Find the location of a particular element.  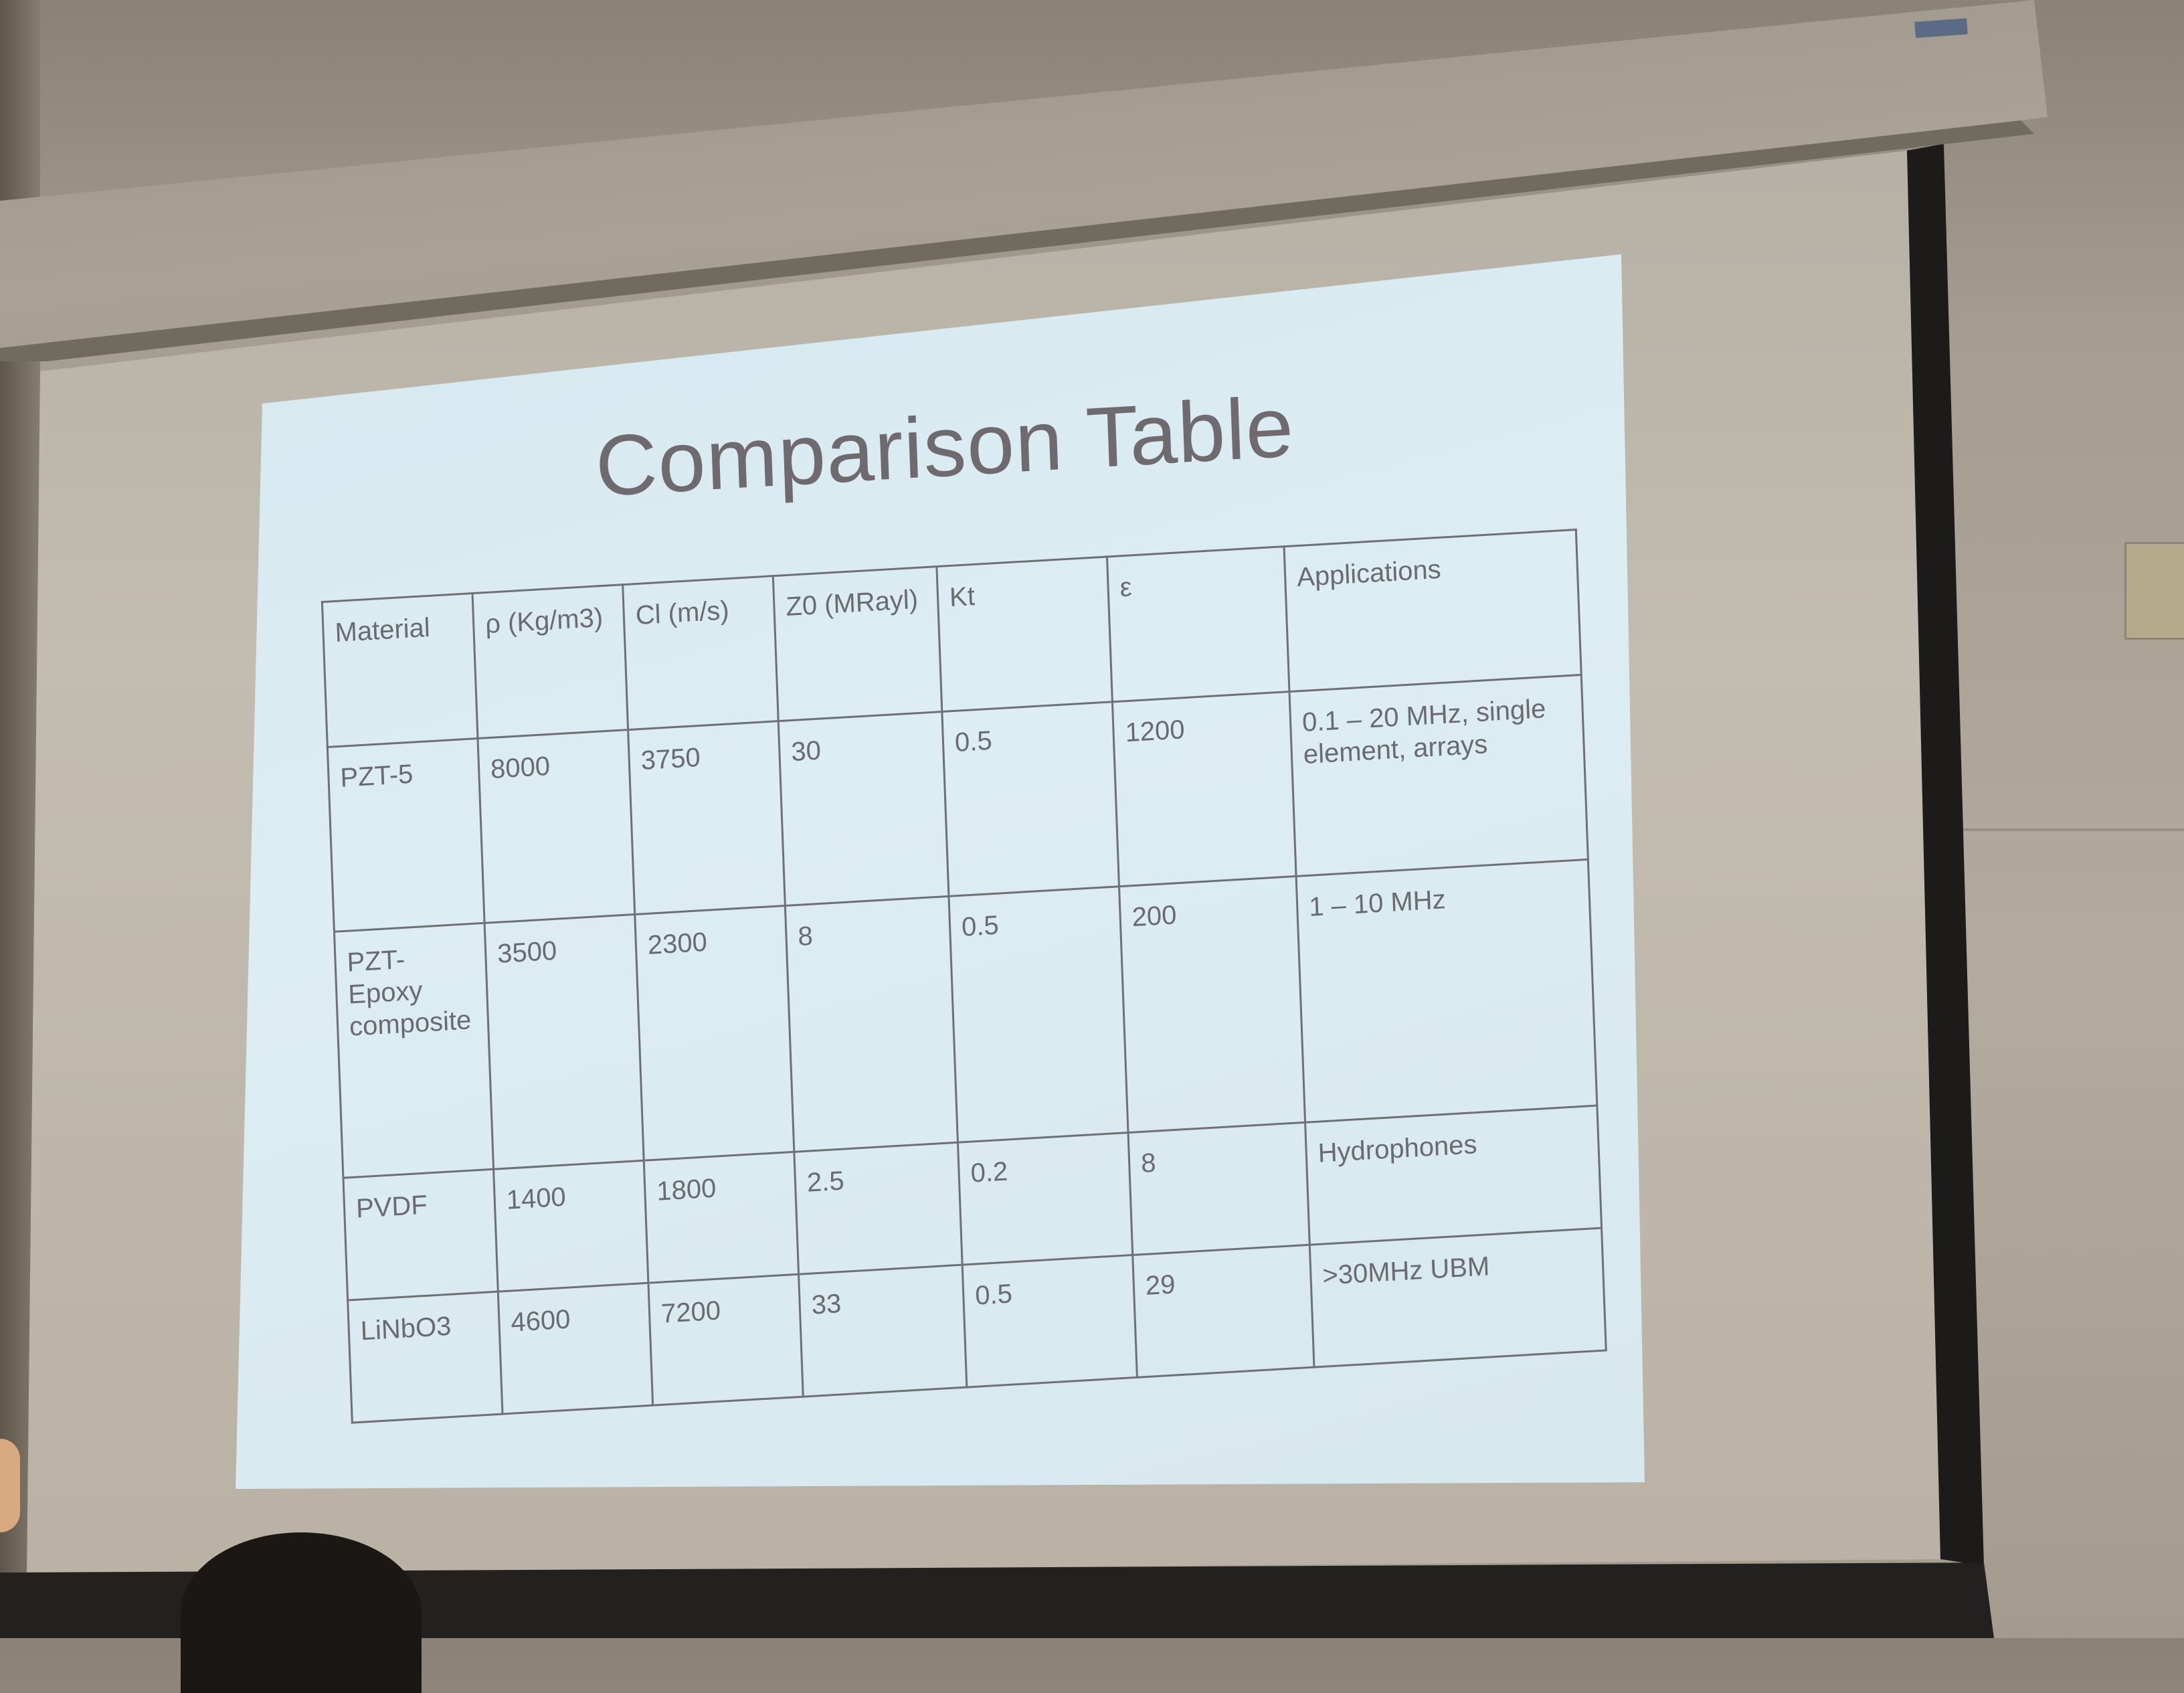

header-cell: Material is located at coordinates (400, 670).